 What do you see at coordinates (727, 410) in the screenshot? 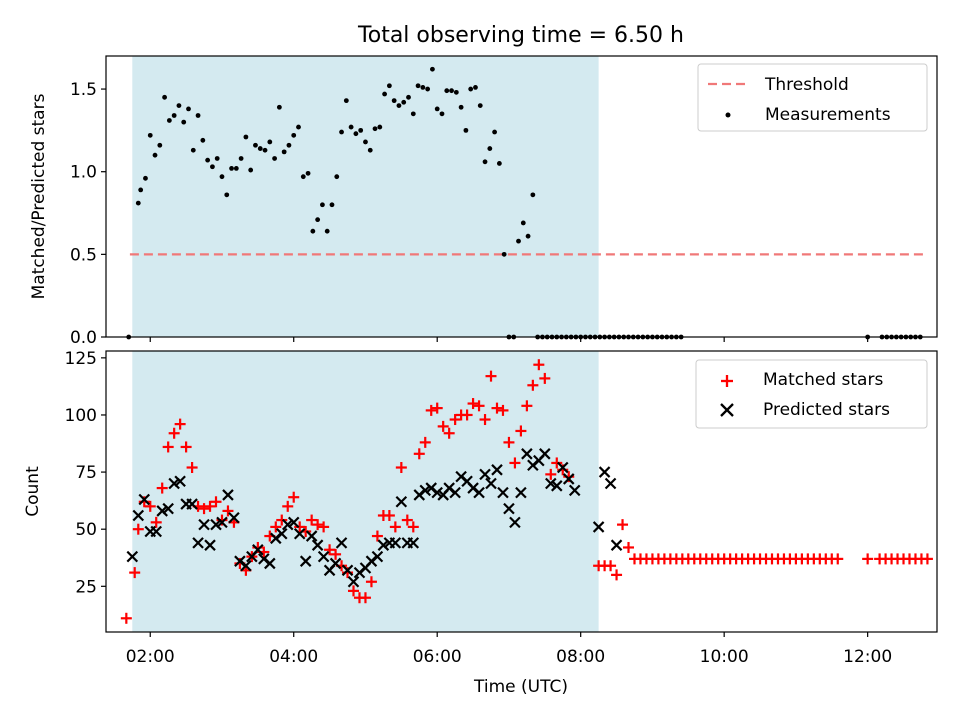
I see `legend-predicted-swatch` at bounding box center [727, 410].